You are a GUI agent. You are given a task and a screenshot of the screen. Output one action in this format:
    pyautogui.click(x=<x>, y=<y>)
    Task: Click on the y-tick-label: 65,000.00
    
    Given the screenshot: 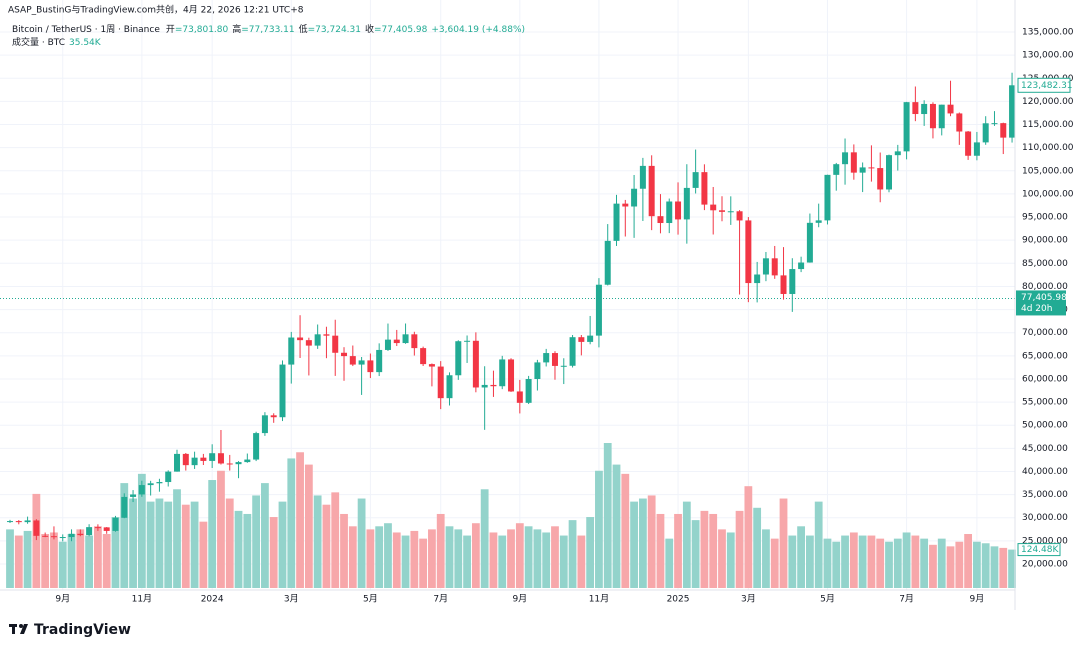 What is the action you would take?
    pyautogui.click(x=1045, y=356)
    